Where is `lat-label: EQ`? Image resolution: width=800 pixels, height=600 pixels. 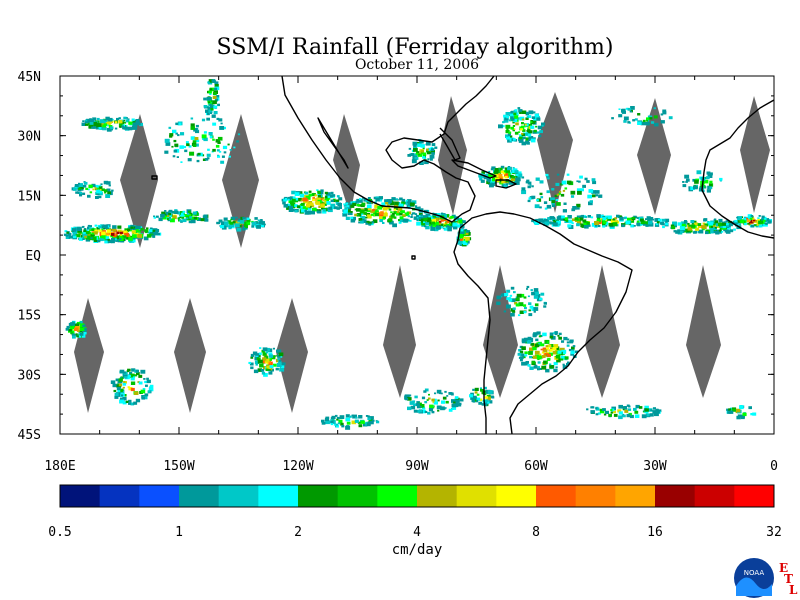 lat-label: EQ is located at coordinates (33, 256).